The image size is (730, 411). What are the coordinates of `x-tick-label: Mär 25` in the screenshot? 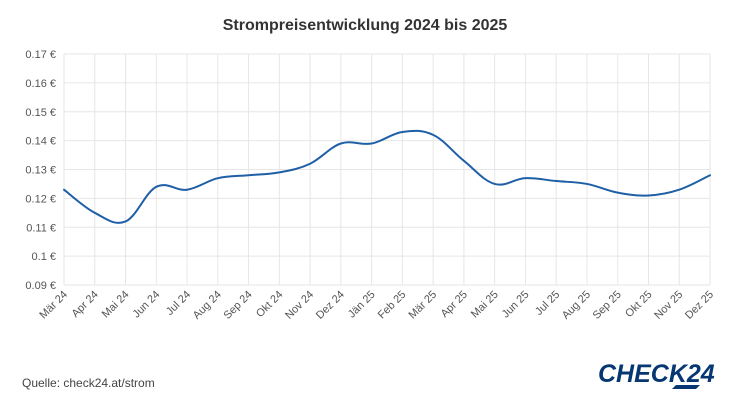 It's located at (423, 305).